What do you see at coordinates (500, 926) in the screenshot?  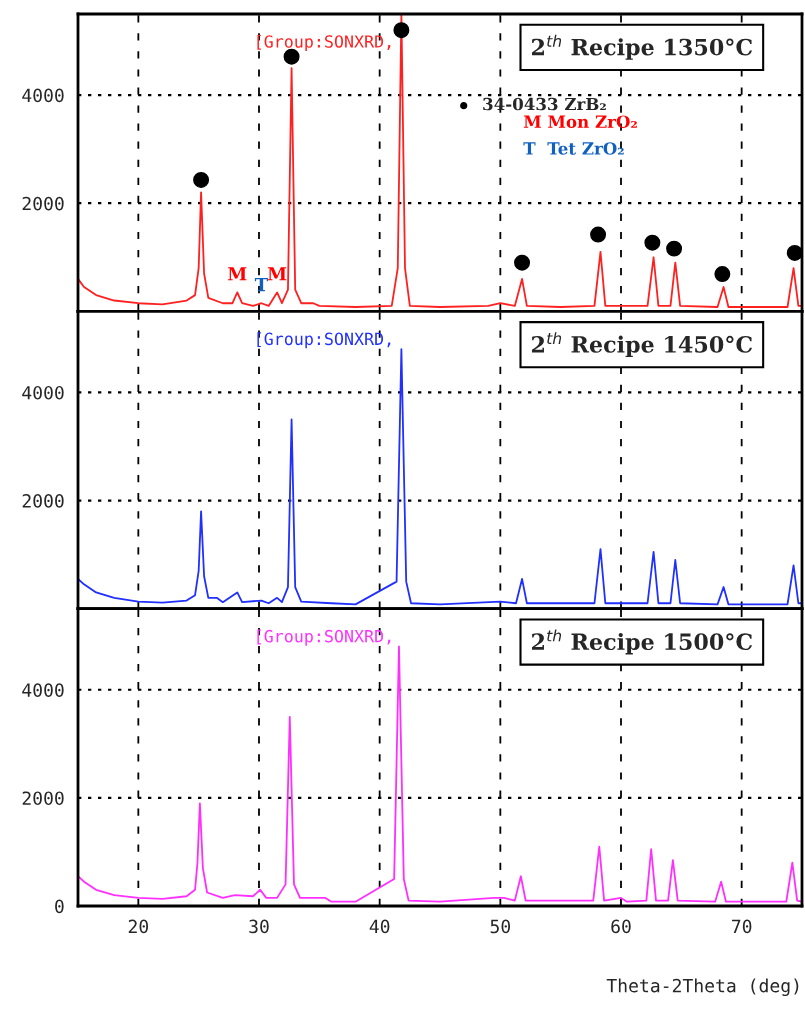 I see `x-tick-label: 50` at bounding box center [500, 926].